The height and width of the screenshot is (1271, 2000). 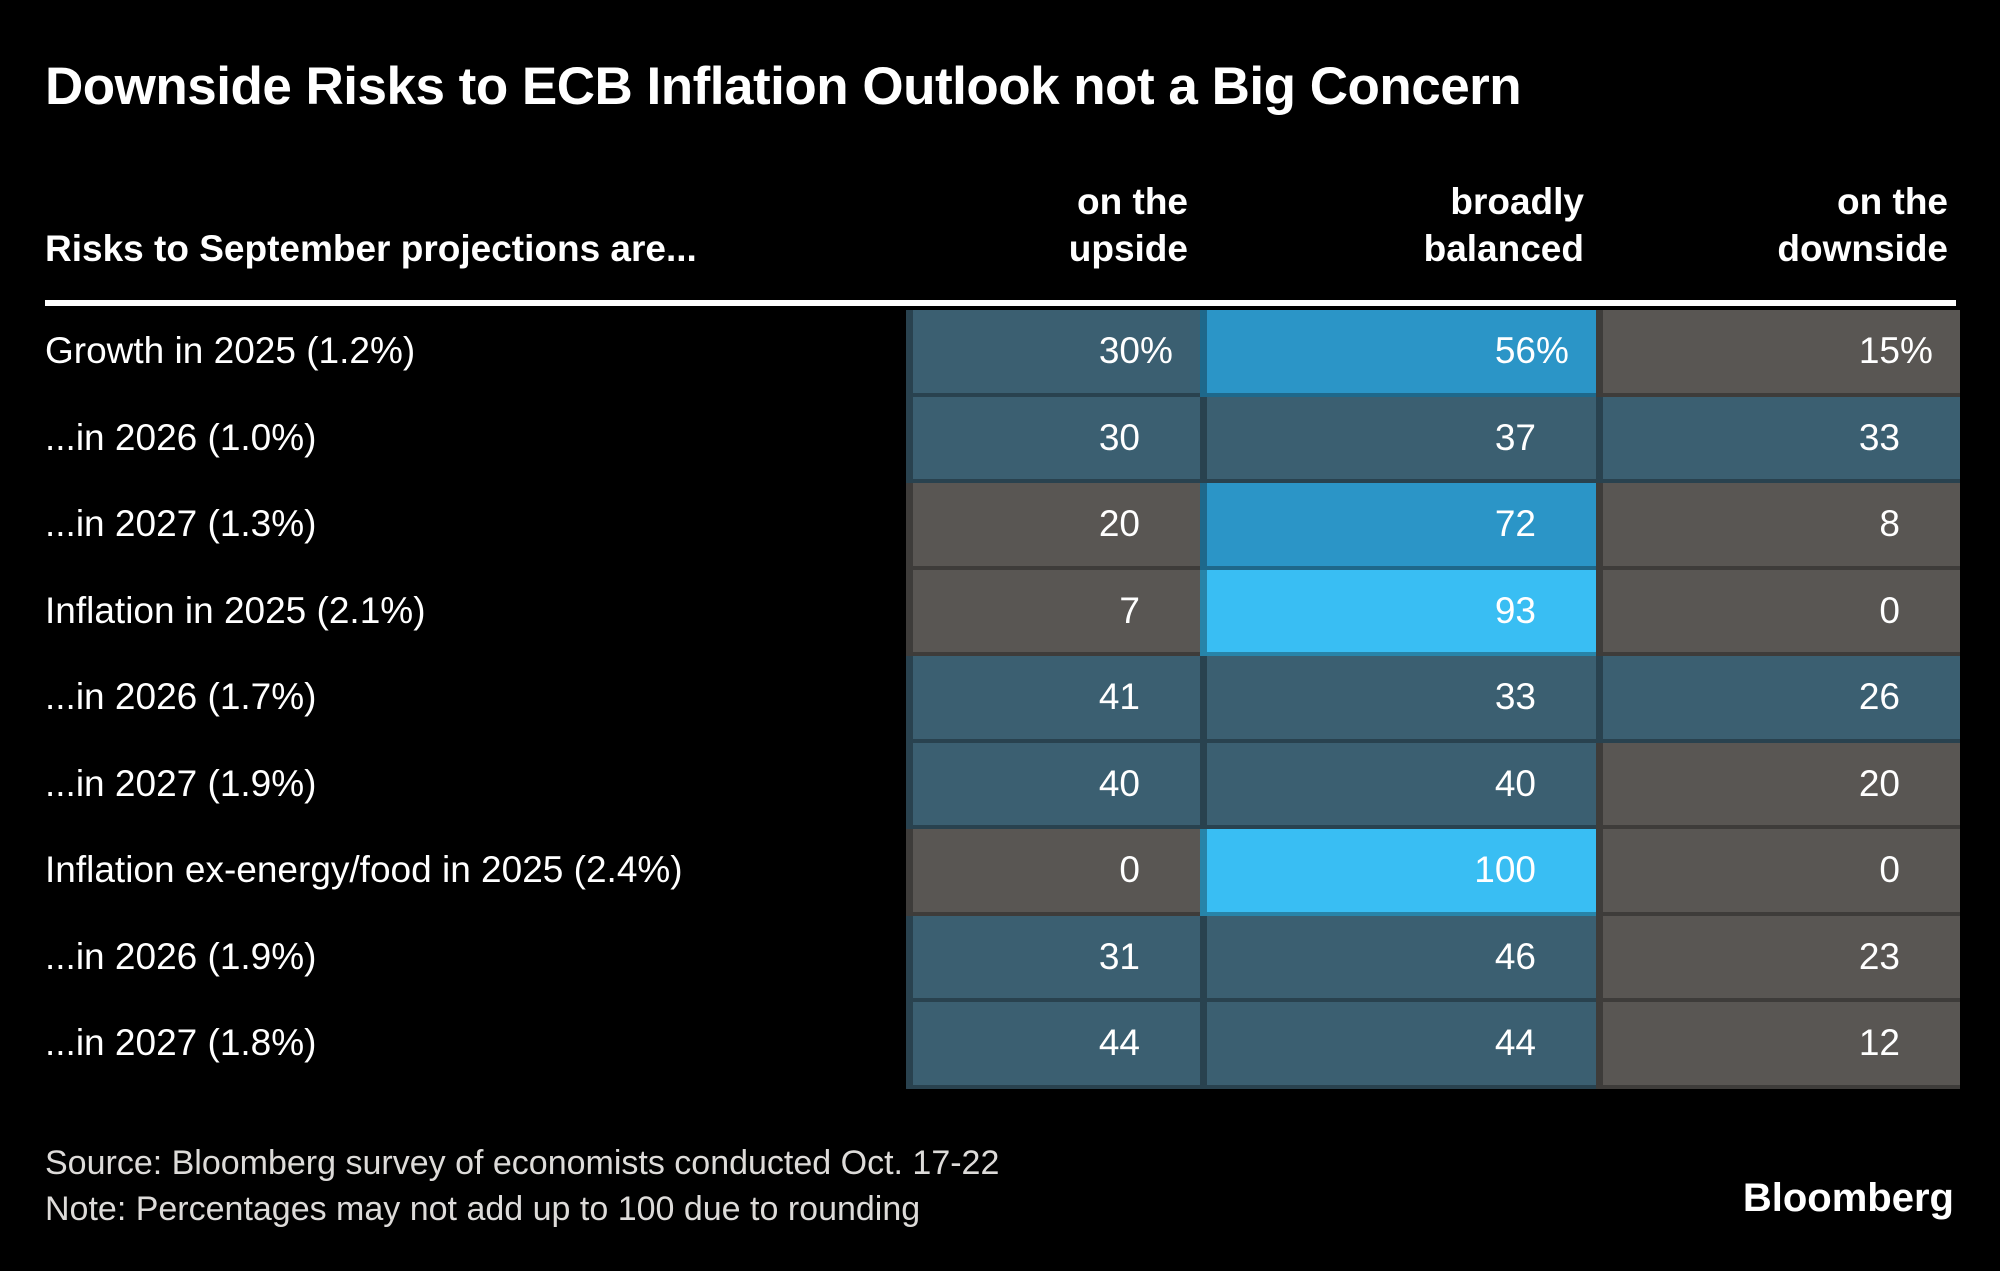 I want to click on row-label: ...in 2027 (1.8%), so click(x=181, y=1043).